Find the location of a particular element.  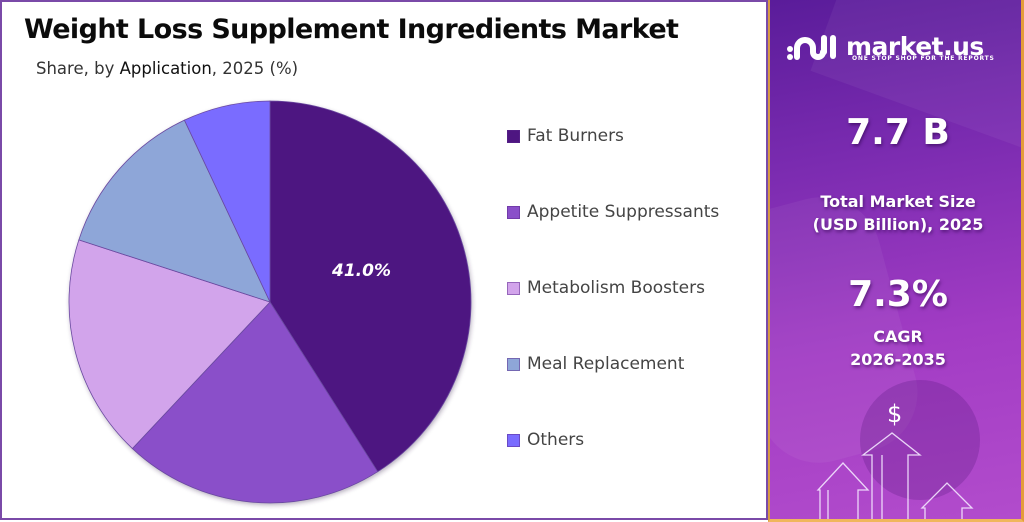

slice-meal-replacement is located at coordinates (174, 211).